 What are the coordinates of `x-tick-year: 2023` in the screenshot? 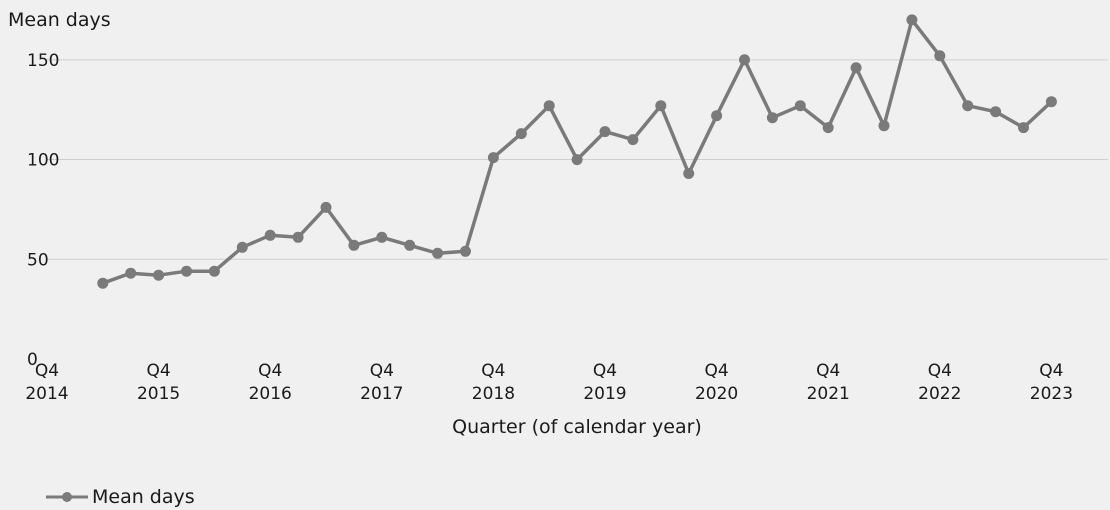 It's located at (1051, 394).